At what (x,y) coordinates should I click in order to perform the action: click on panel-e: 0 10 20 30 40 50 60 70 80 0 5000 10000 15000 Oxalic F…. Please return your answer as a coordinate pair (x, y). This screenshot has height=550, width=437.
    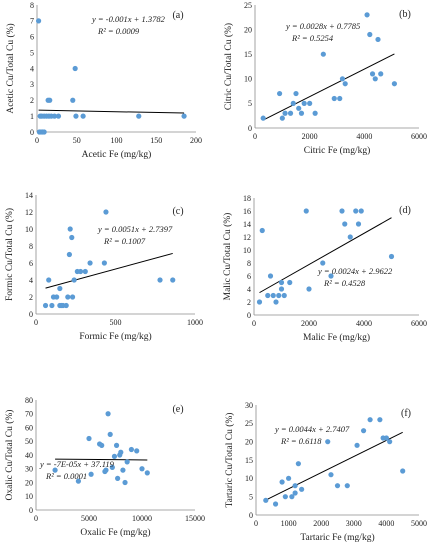
    Looking at the image, I should click on (104, 467).